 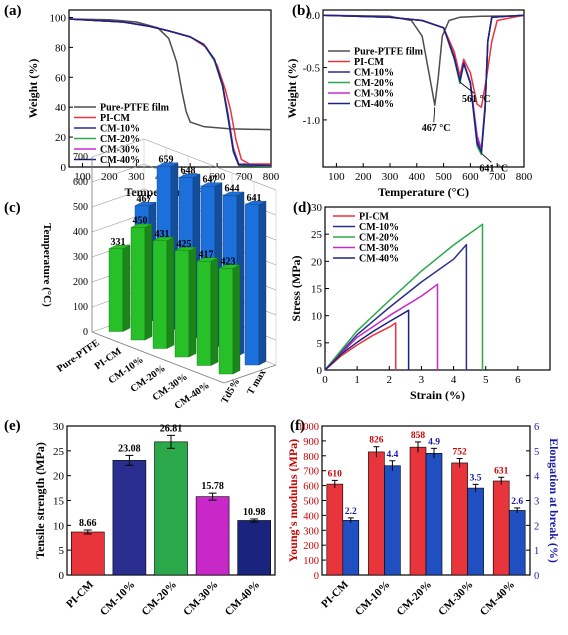 I want to click on y-tick-label: 60, so click(x=61, y=78).